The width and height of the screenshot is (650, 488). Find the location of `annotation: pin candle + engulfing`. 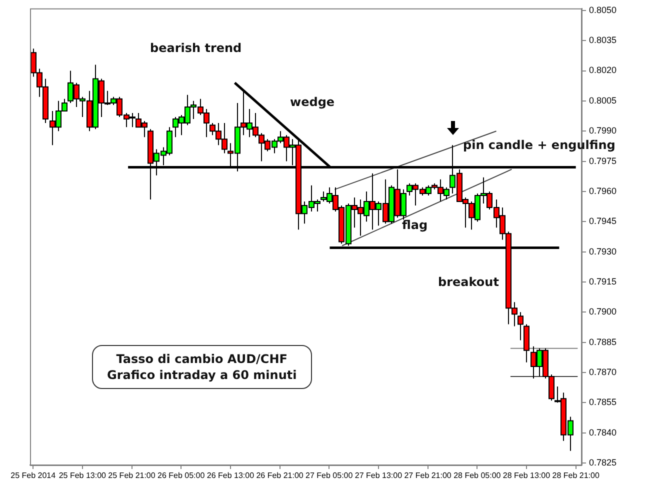

annotation: pin candle + engulfing is located at coordinates (539, 145).